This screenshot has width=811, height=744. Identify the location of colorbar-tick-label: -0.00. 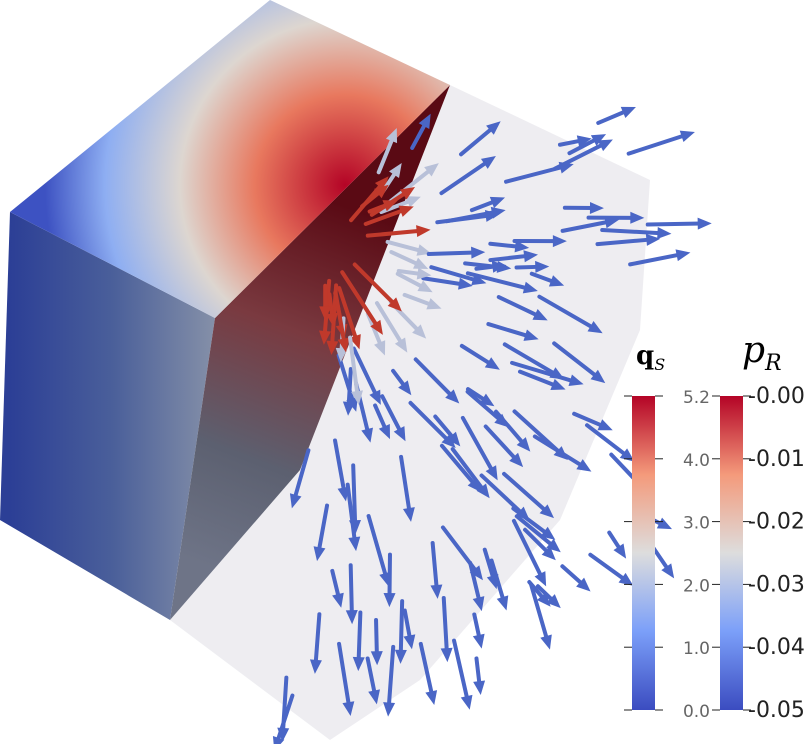
(776, 396).